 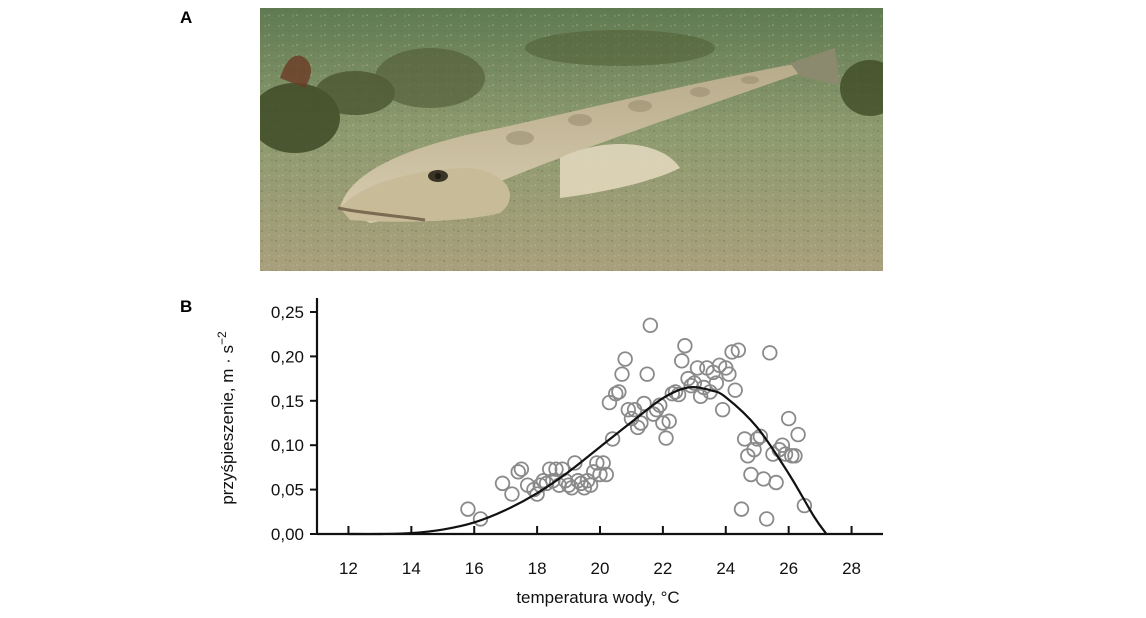 What do you see at coordinates (788, 568) in the screenshot?
I see `x-tick-label: 26` at bounding box center [788, 568].